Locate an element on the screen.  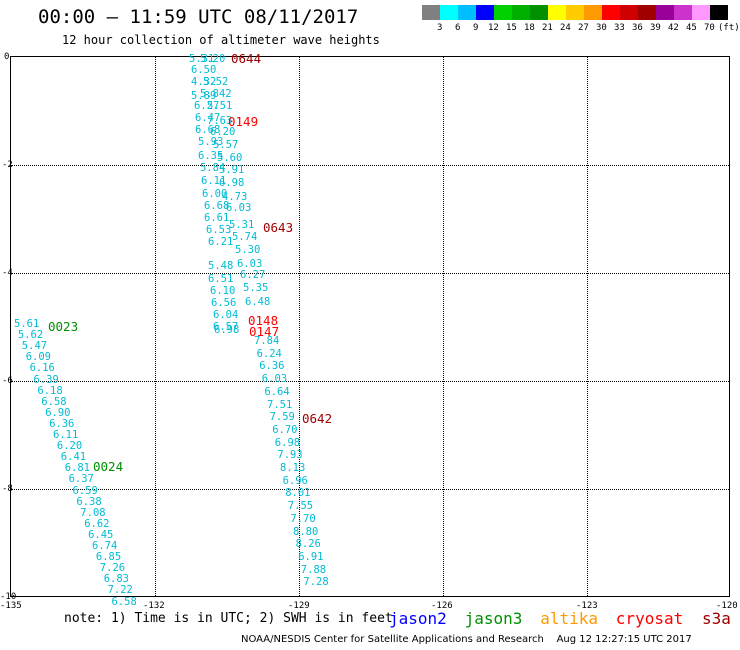
swh-value: 6.39 is located at coordinates (46, 379).